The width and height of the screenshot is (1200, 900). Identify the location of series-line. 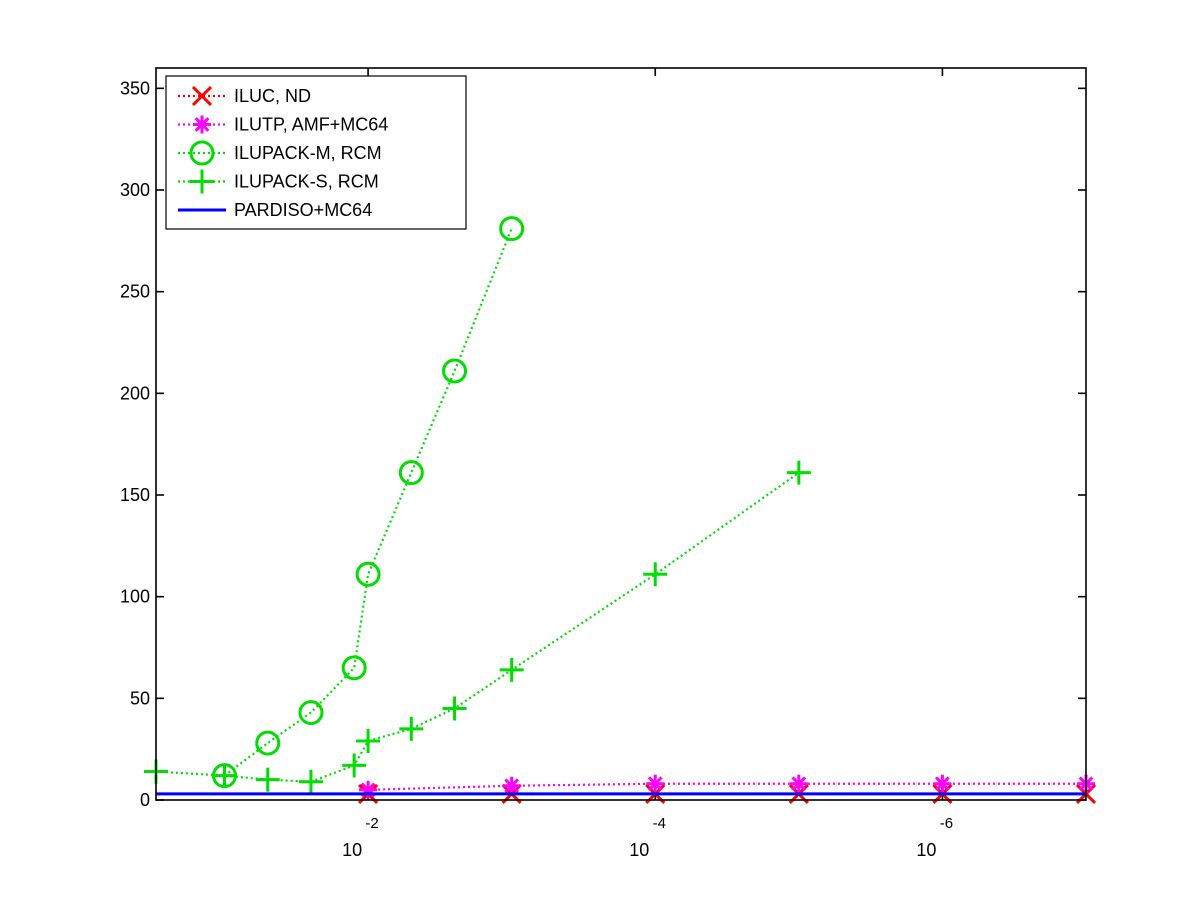
(368, 502).